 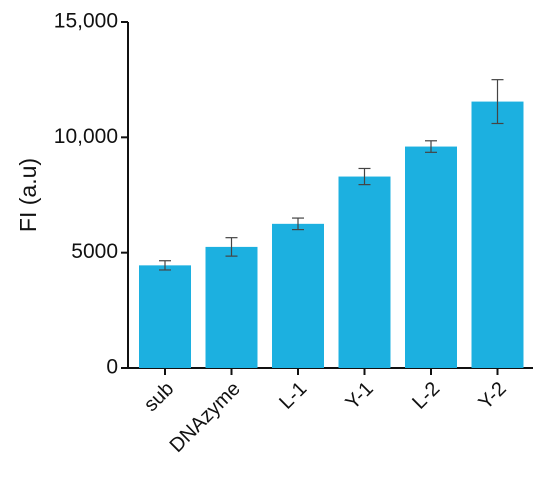 What do you see at coordinates (359, 396) in the screenshot?
I see `x-tick-label: Y-1` at bounding box center [359, 396].